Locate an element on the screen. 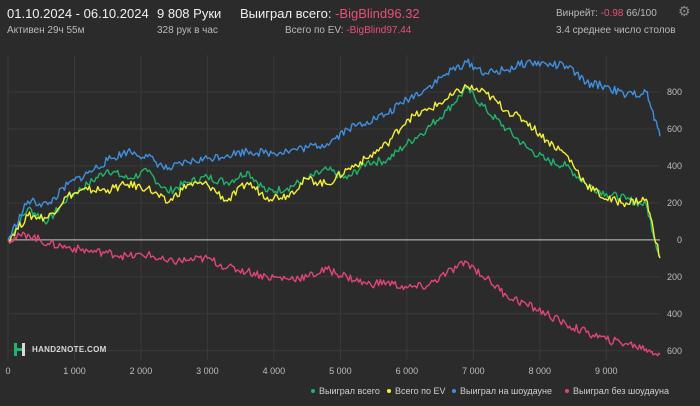 The height and width of the screenshot is (406, 700). legend-item-showdown: Выиграл на шоудауне is located at coordinates (502, 391).